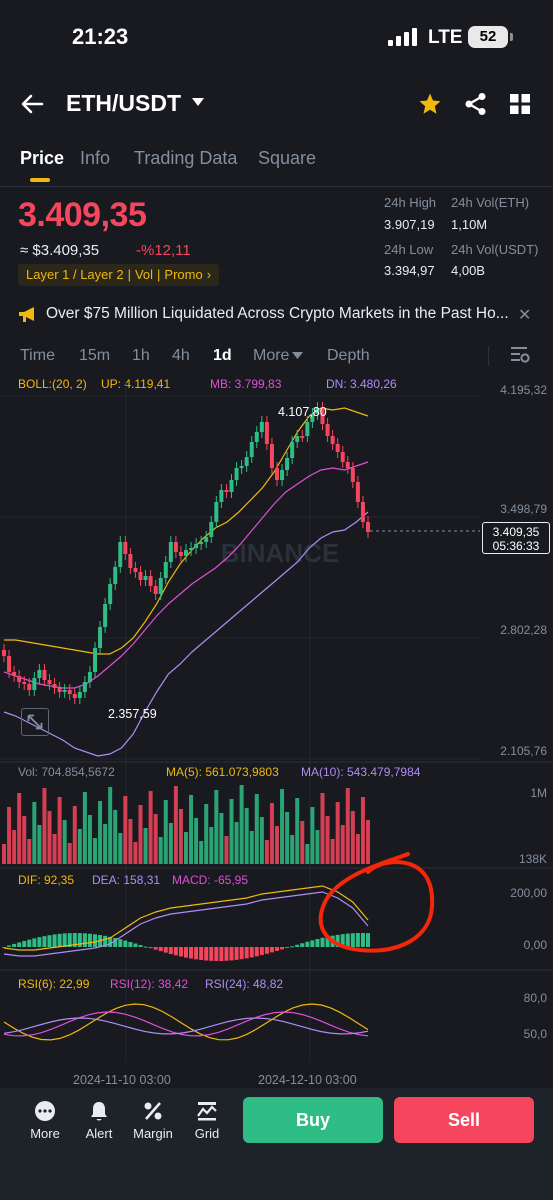  What do you see at coordinates (45, 1120) in the screenshot?
I see `nav-more: More` at bounding box center [45, 1120].